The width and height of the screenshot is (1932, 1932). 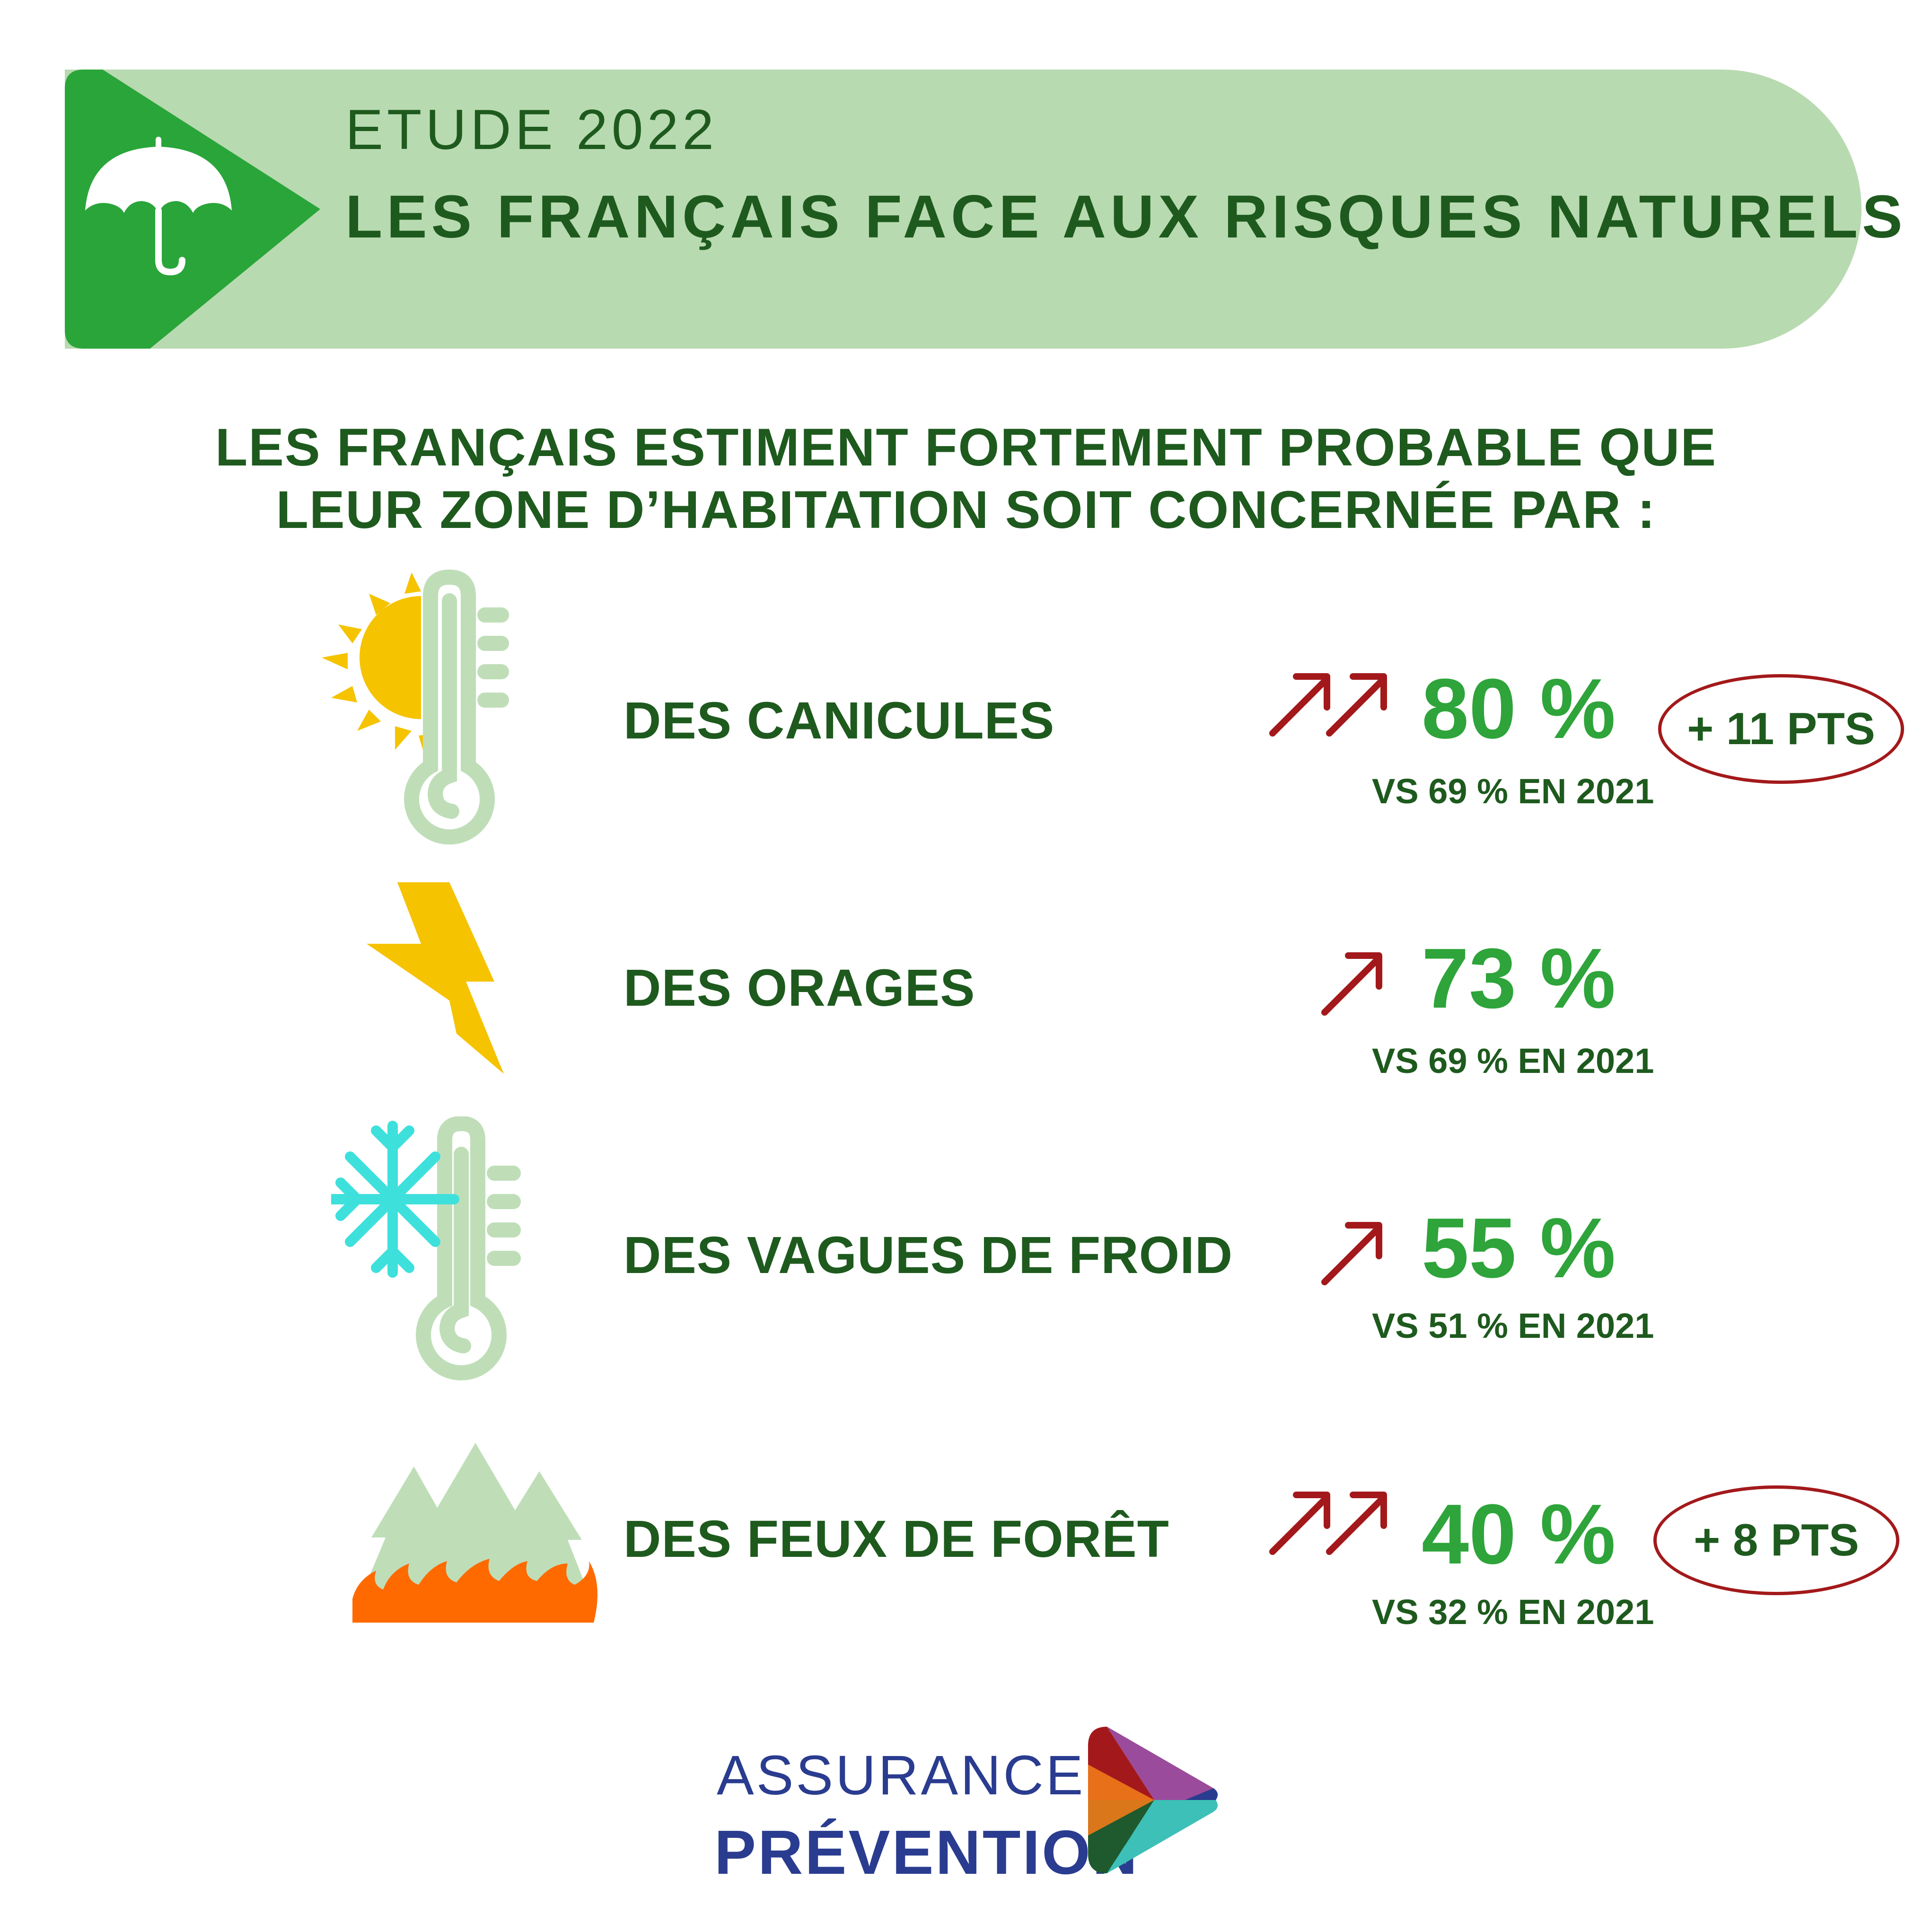 I want to click on risk-label-vagues-de-froid: DES VAGUES DE FROID, so click(x=928, y=1255).